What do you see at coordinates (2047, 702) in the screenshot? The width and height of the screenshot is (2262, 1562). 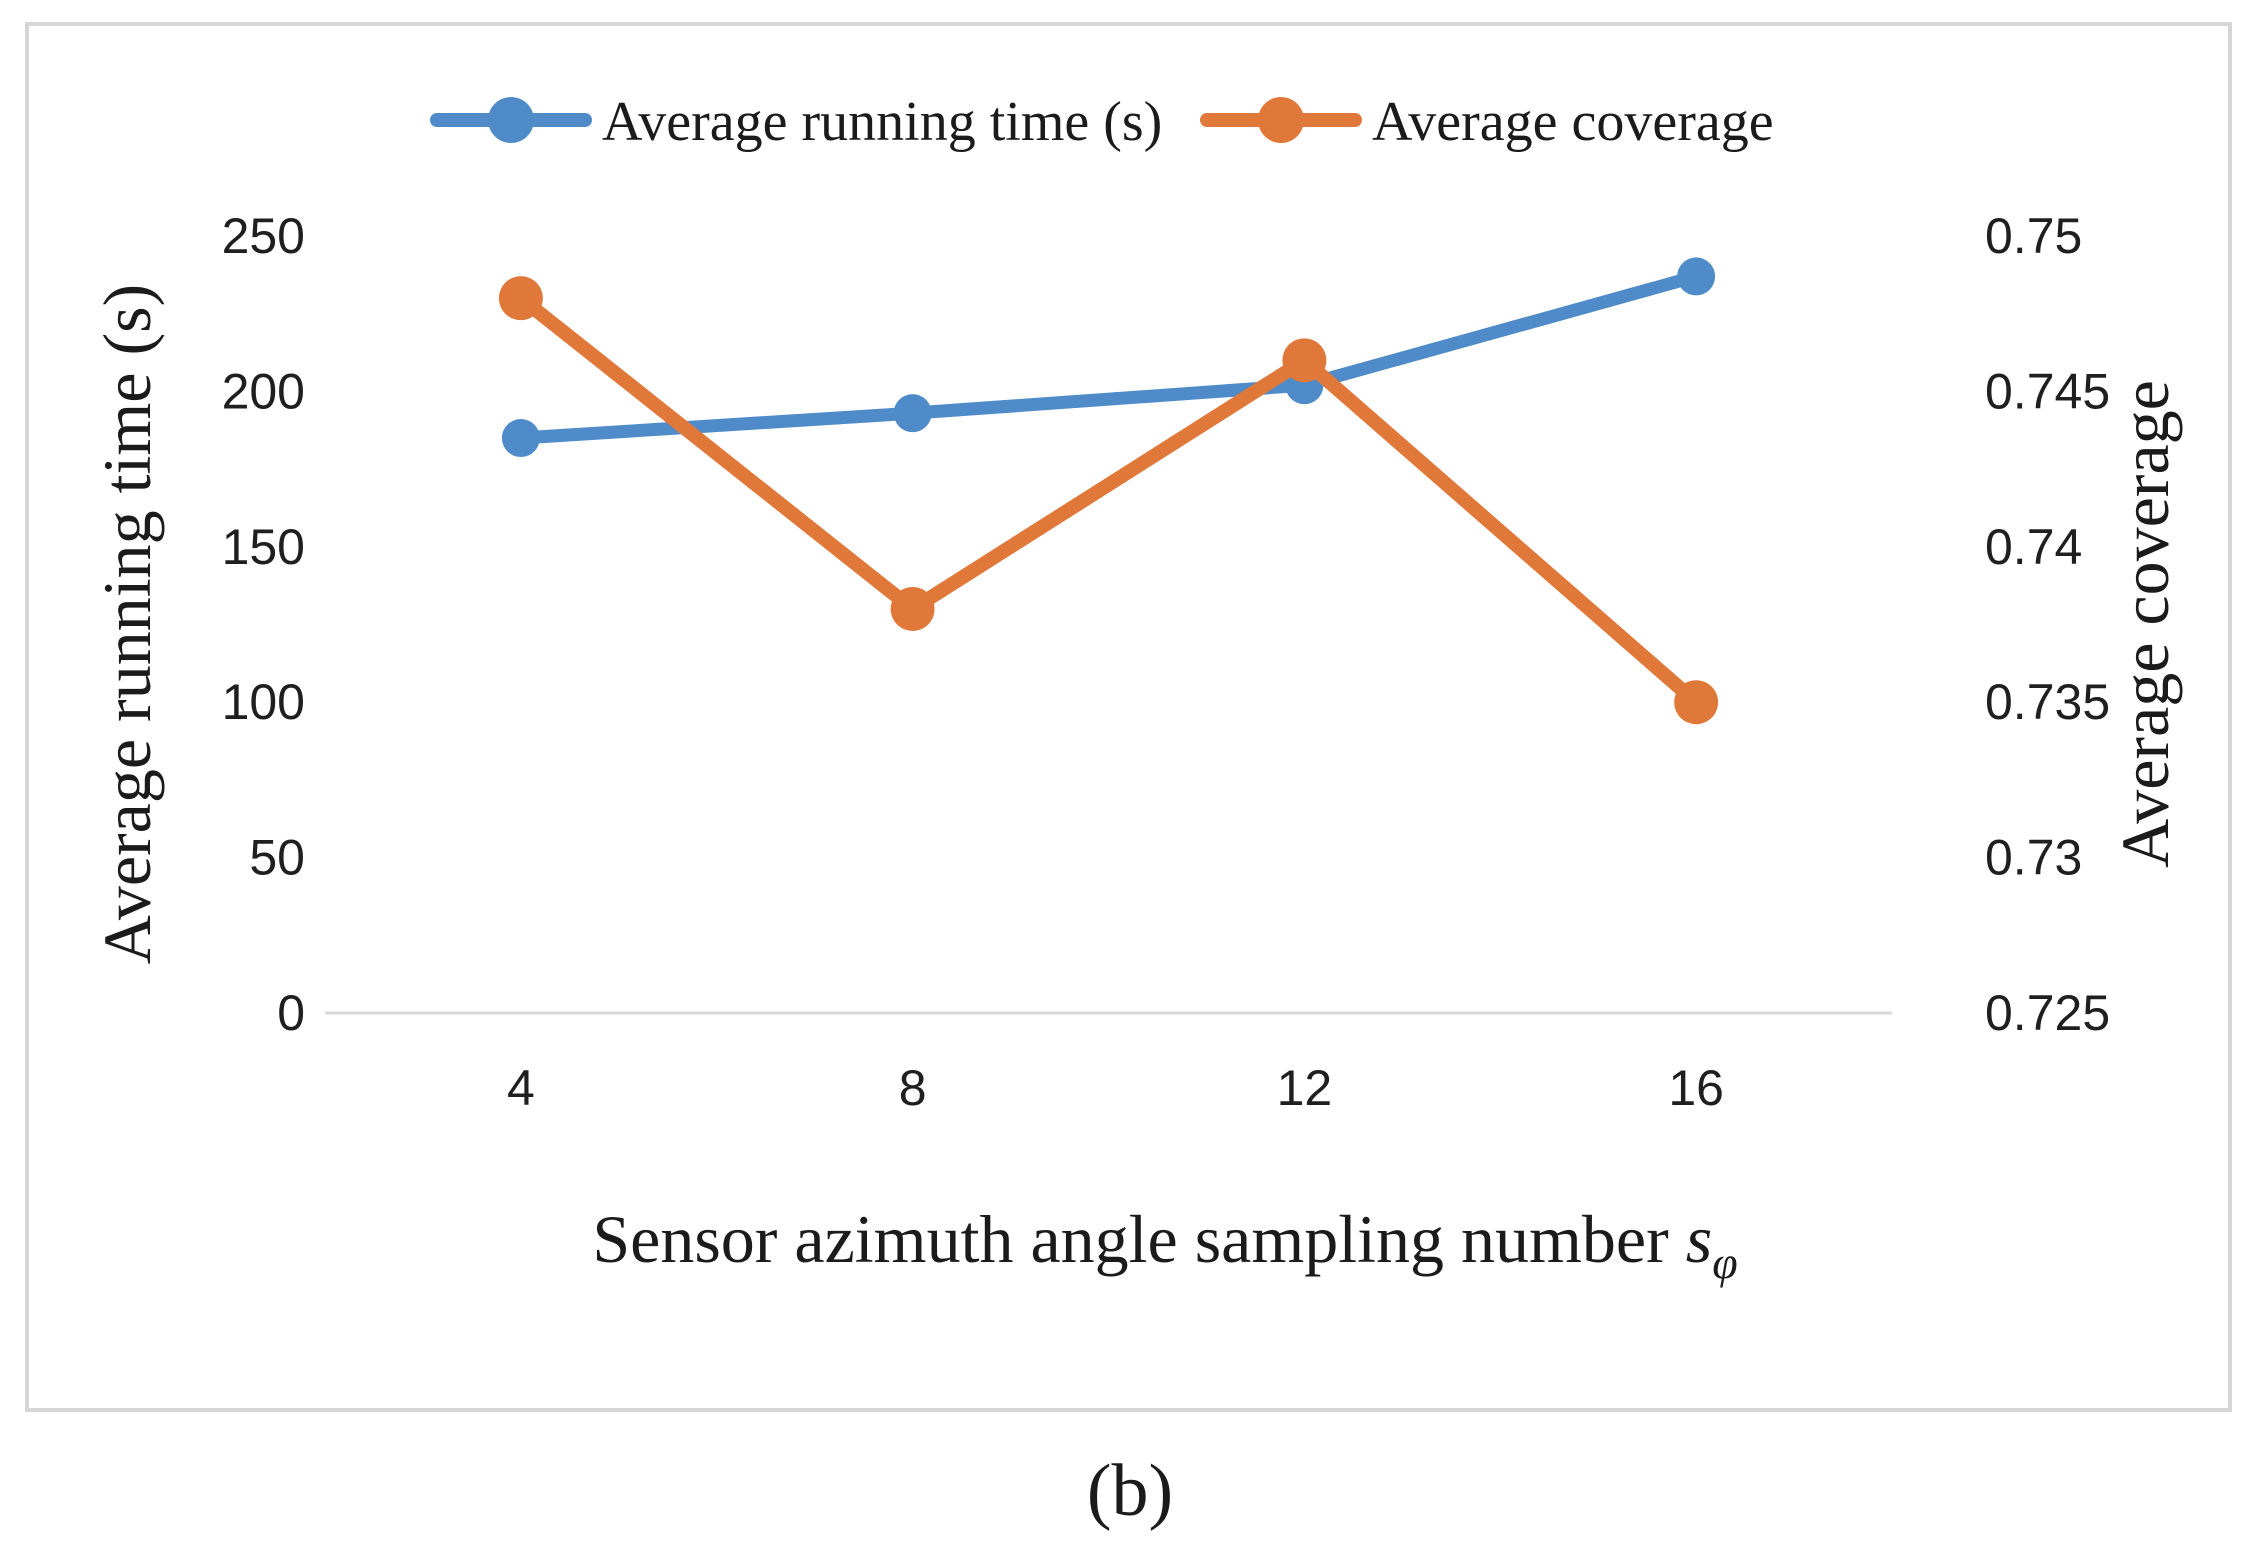 I see `right-axis-tick-label: 0.735` at bounding box center [2047, 702].